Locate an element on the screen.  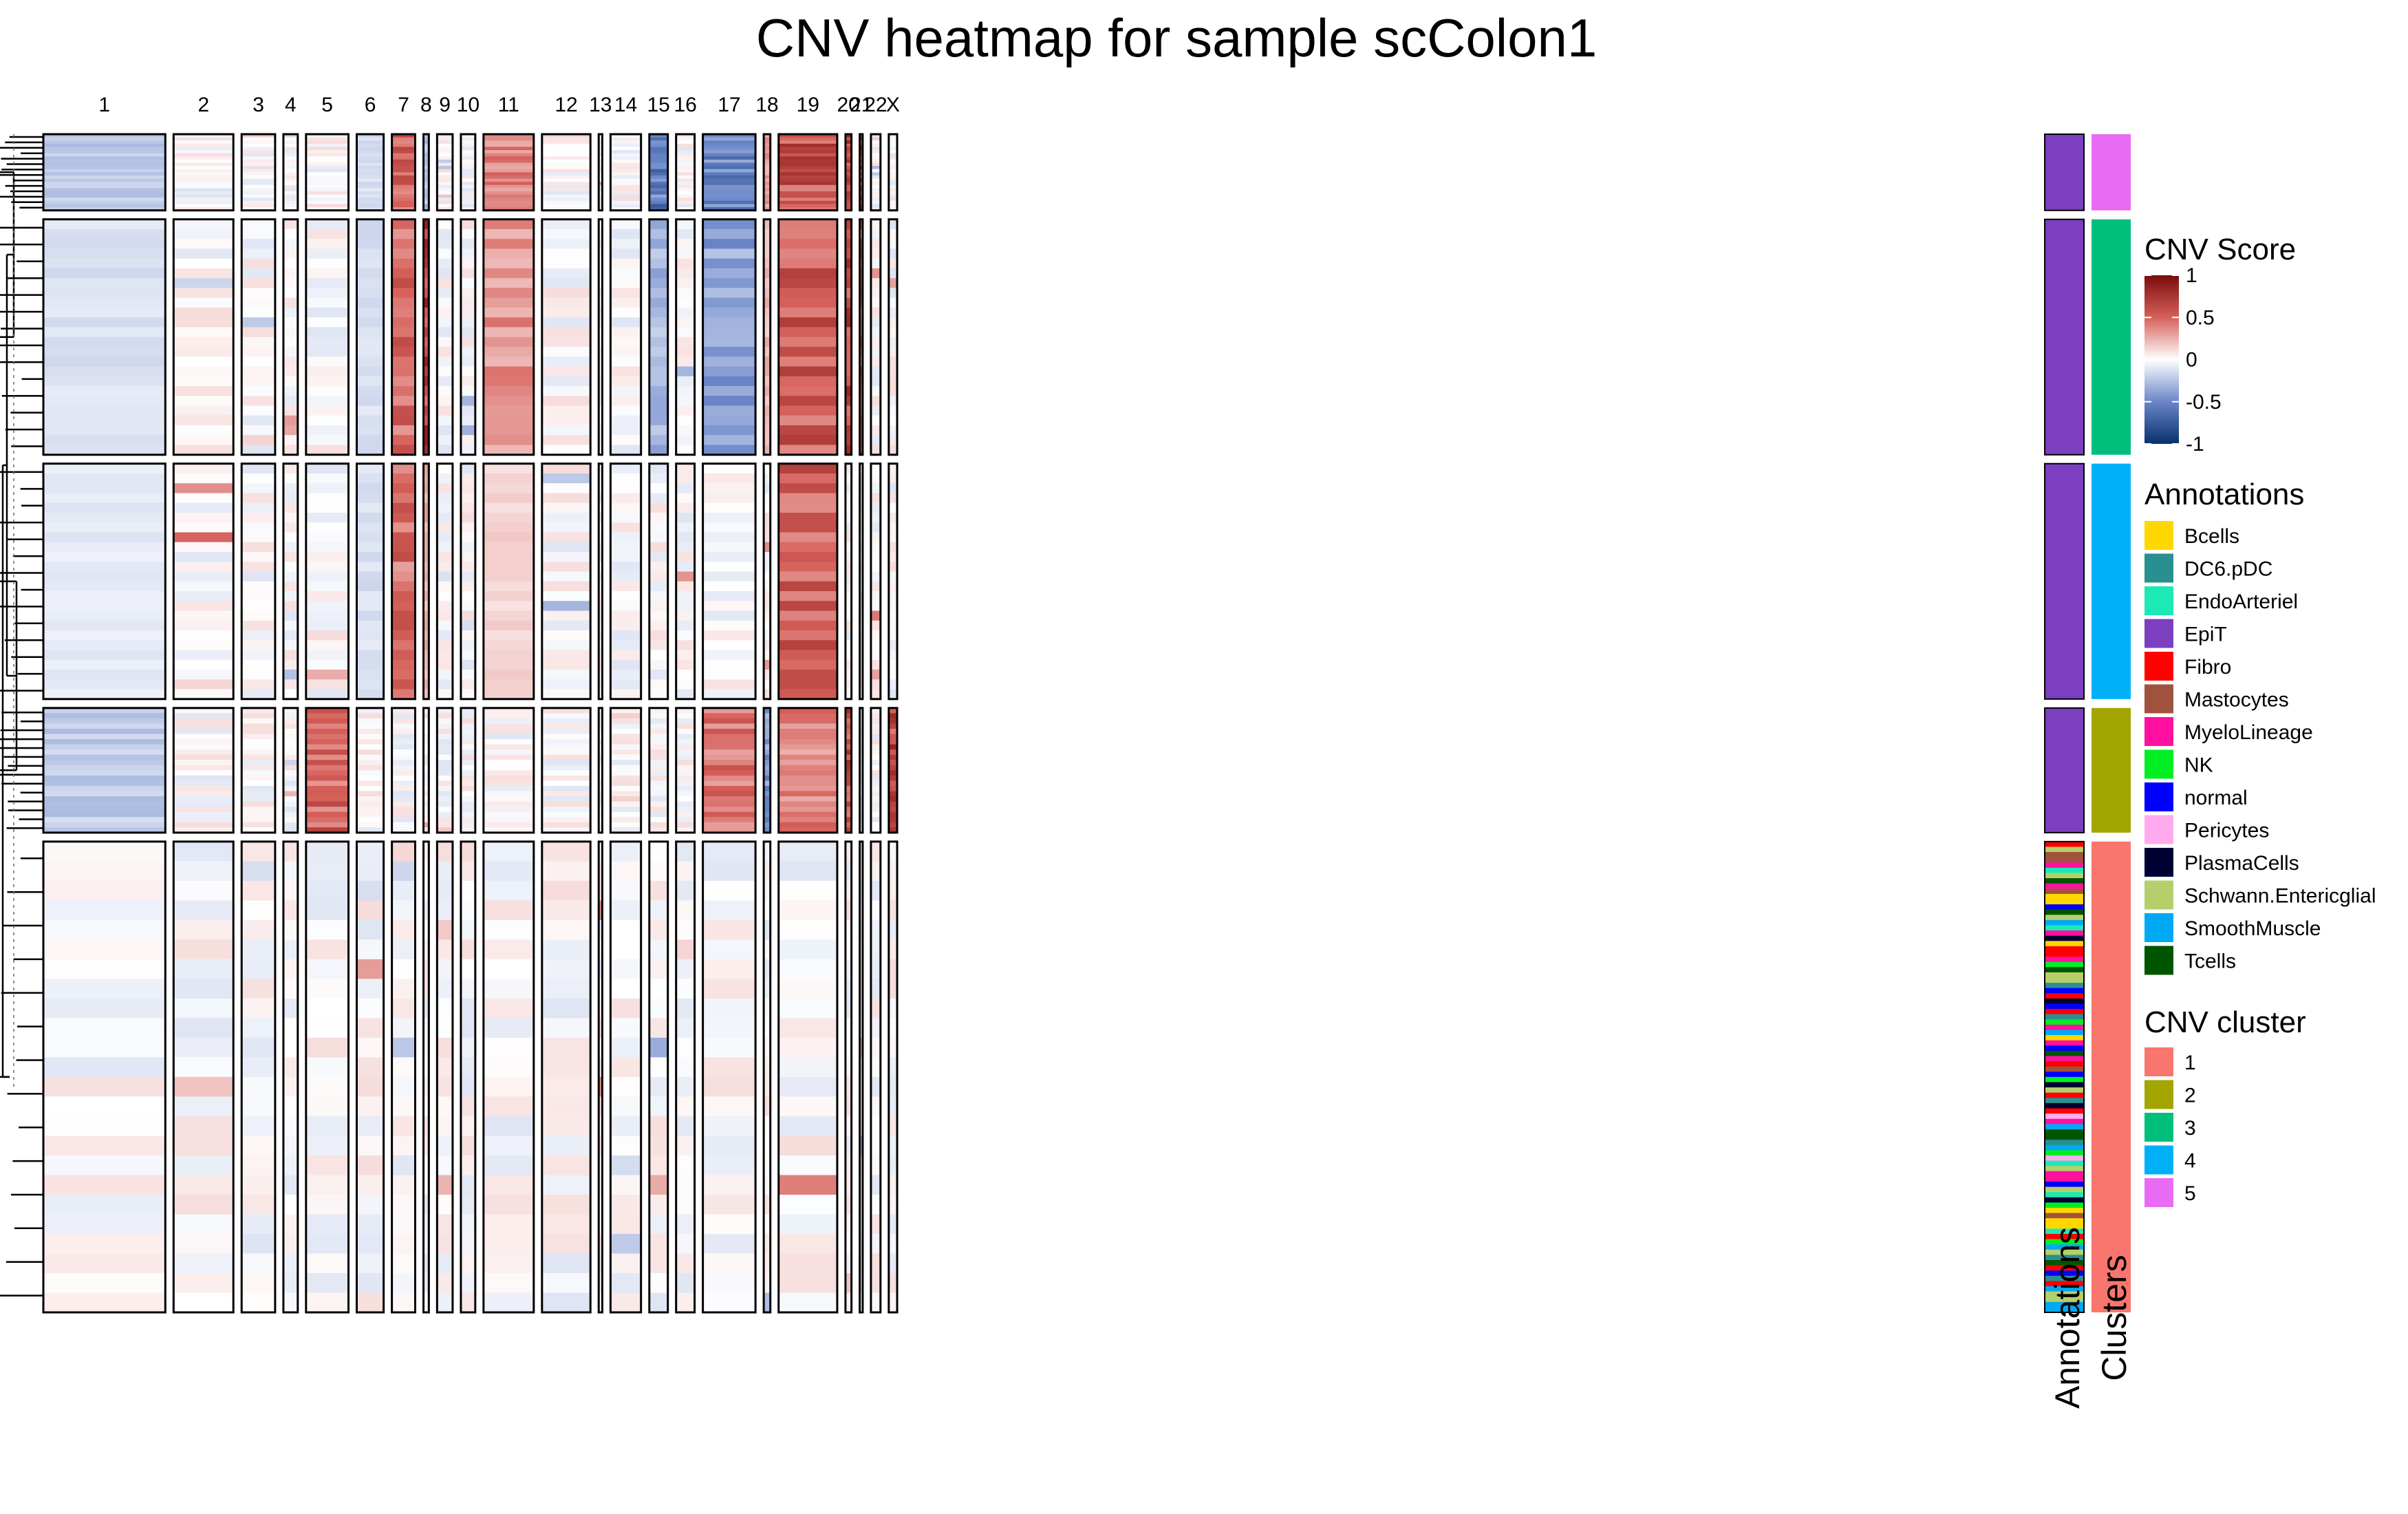
heatmap-cell-cluster2-chr13 is located at coordinates (600, 770).